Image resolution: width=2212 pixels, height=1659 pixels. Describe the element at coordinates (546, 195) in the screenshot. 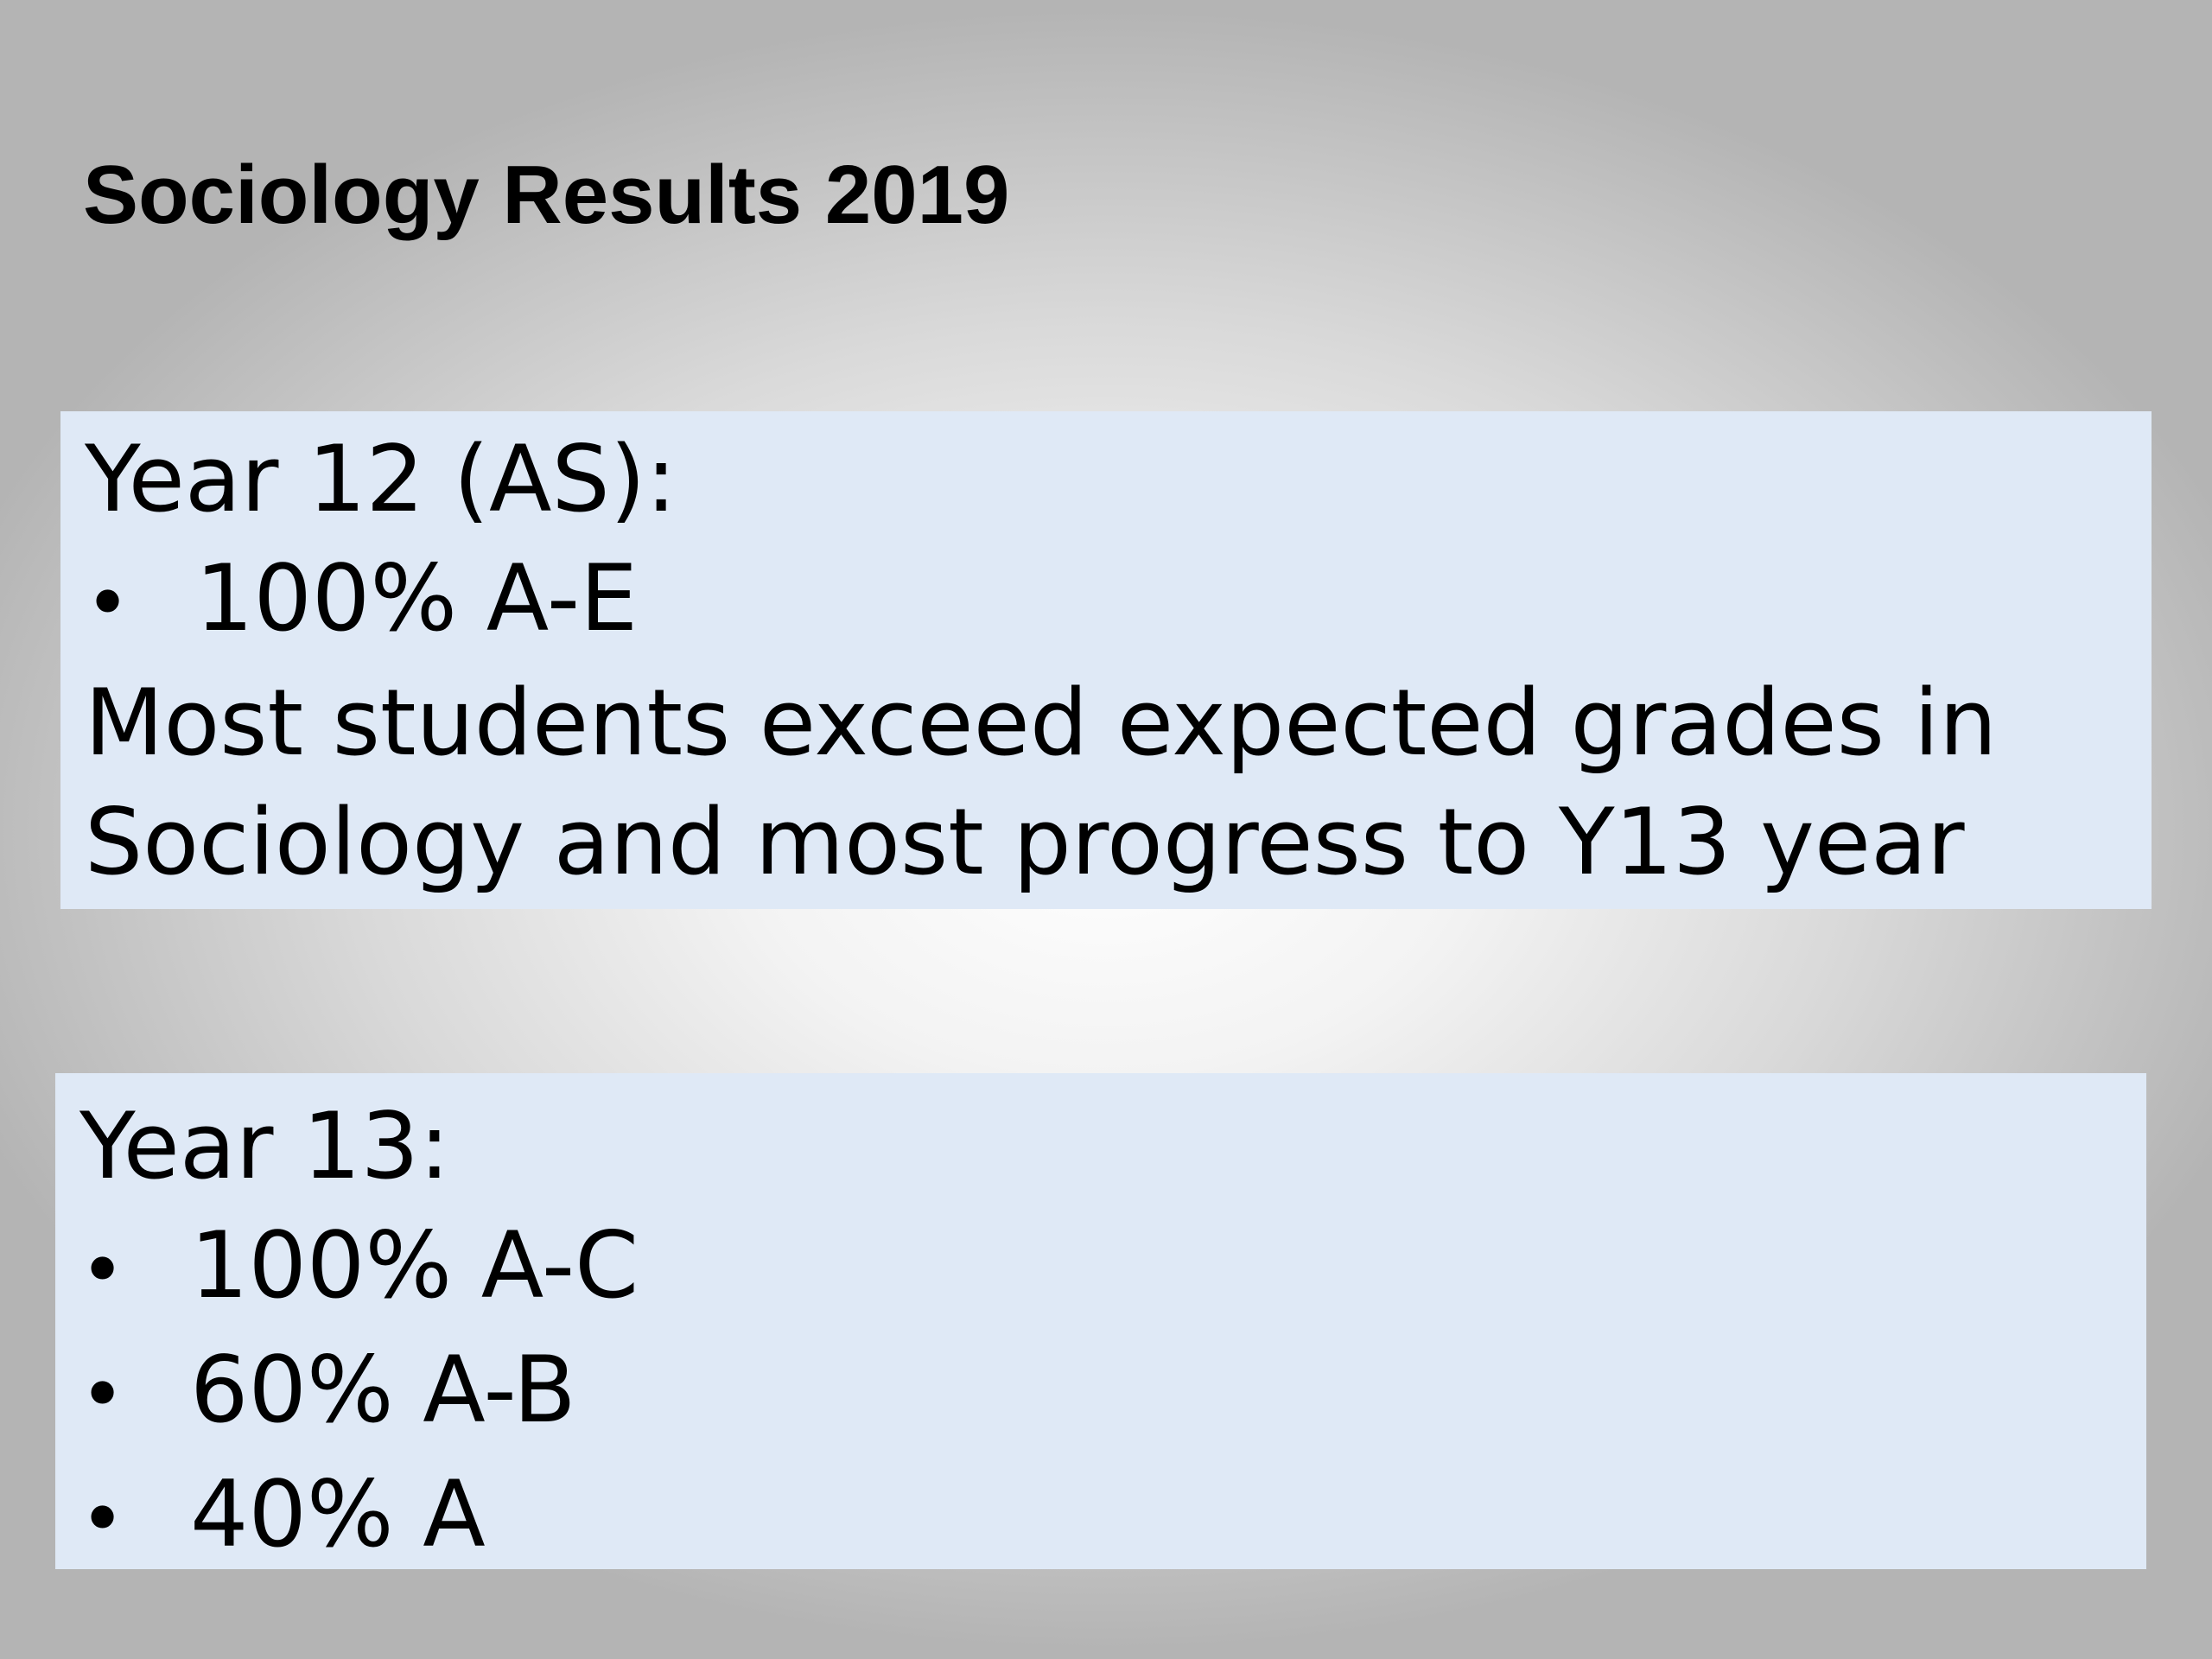

I see `slide-title: Sociology Results 2019` at that location.